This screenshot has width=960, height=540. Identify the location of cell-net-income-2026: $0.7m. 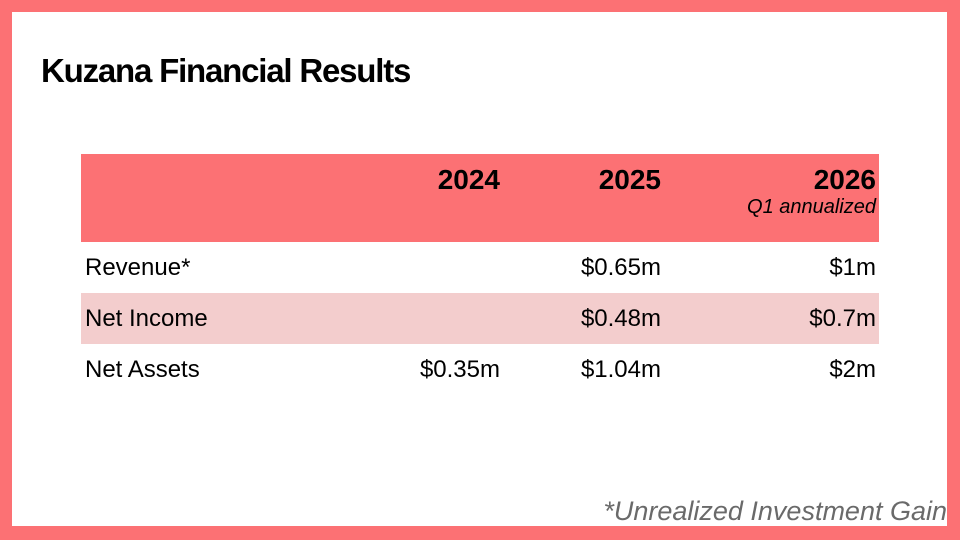
(770, 318).